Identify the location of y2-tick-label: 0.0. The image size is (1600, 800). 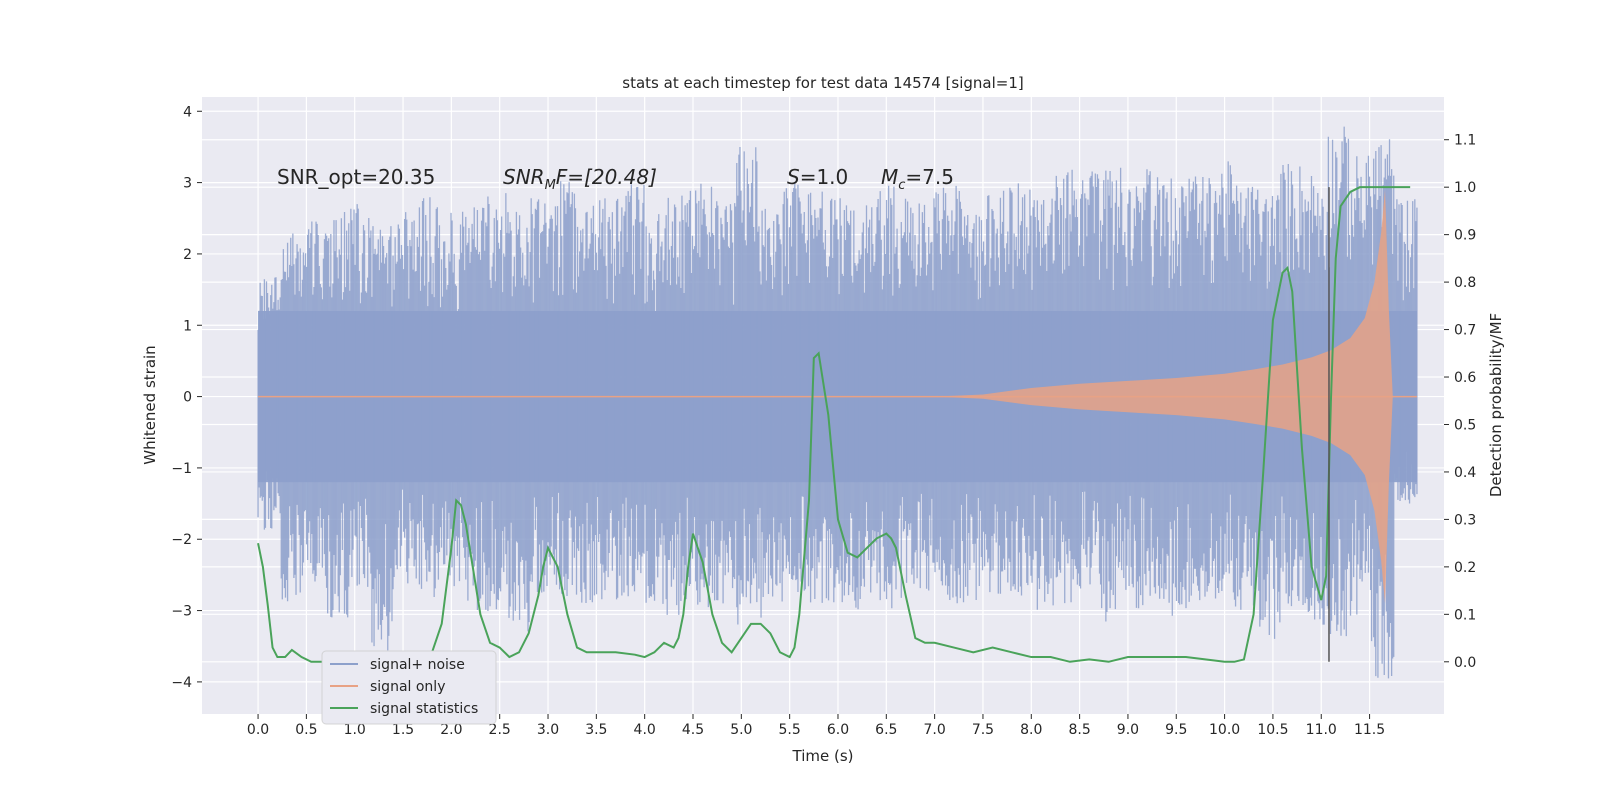
(1465, 663).